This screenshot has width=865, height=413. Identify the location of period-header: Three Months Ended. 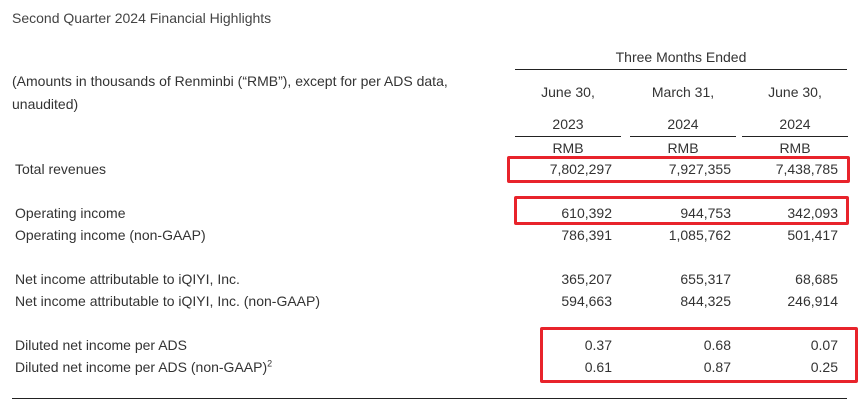
(681, 57).